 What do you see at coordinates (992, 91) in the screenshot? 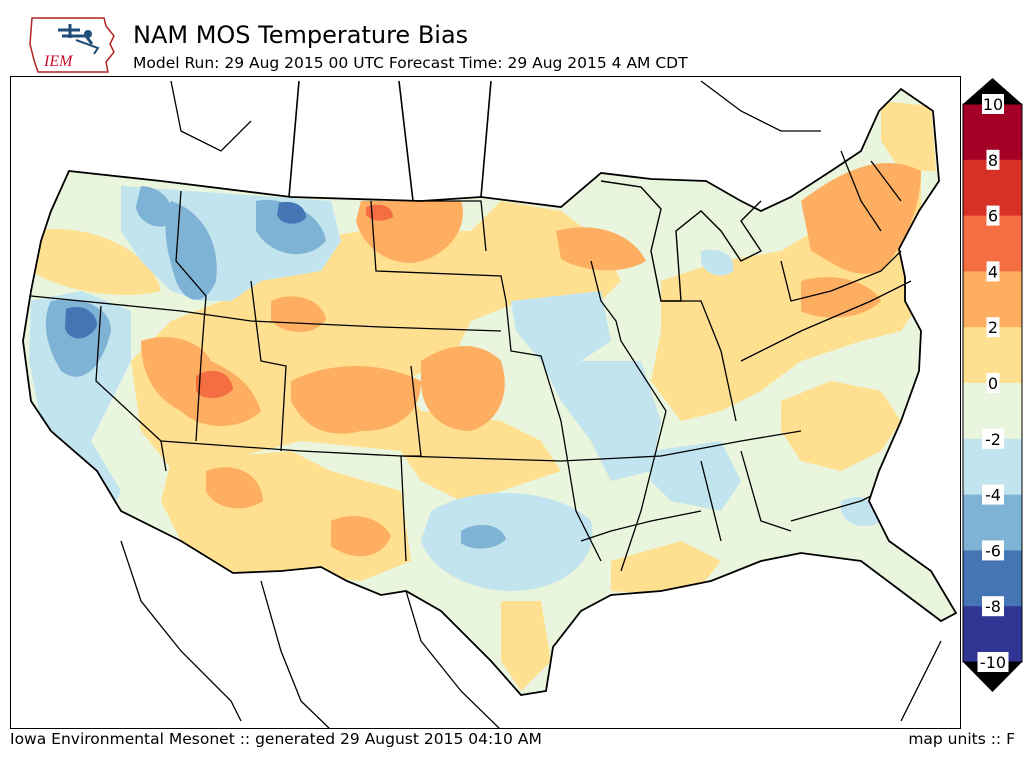
I see `colorbar-max-extension` at bounding box center [992, 91].